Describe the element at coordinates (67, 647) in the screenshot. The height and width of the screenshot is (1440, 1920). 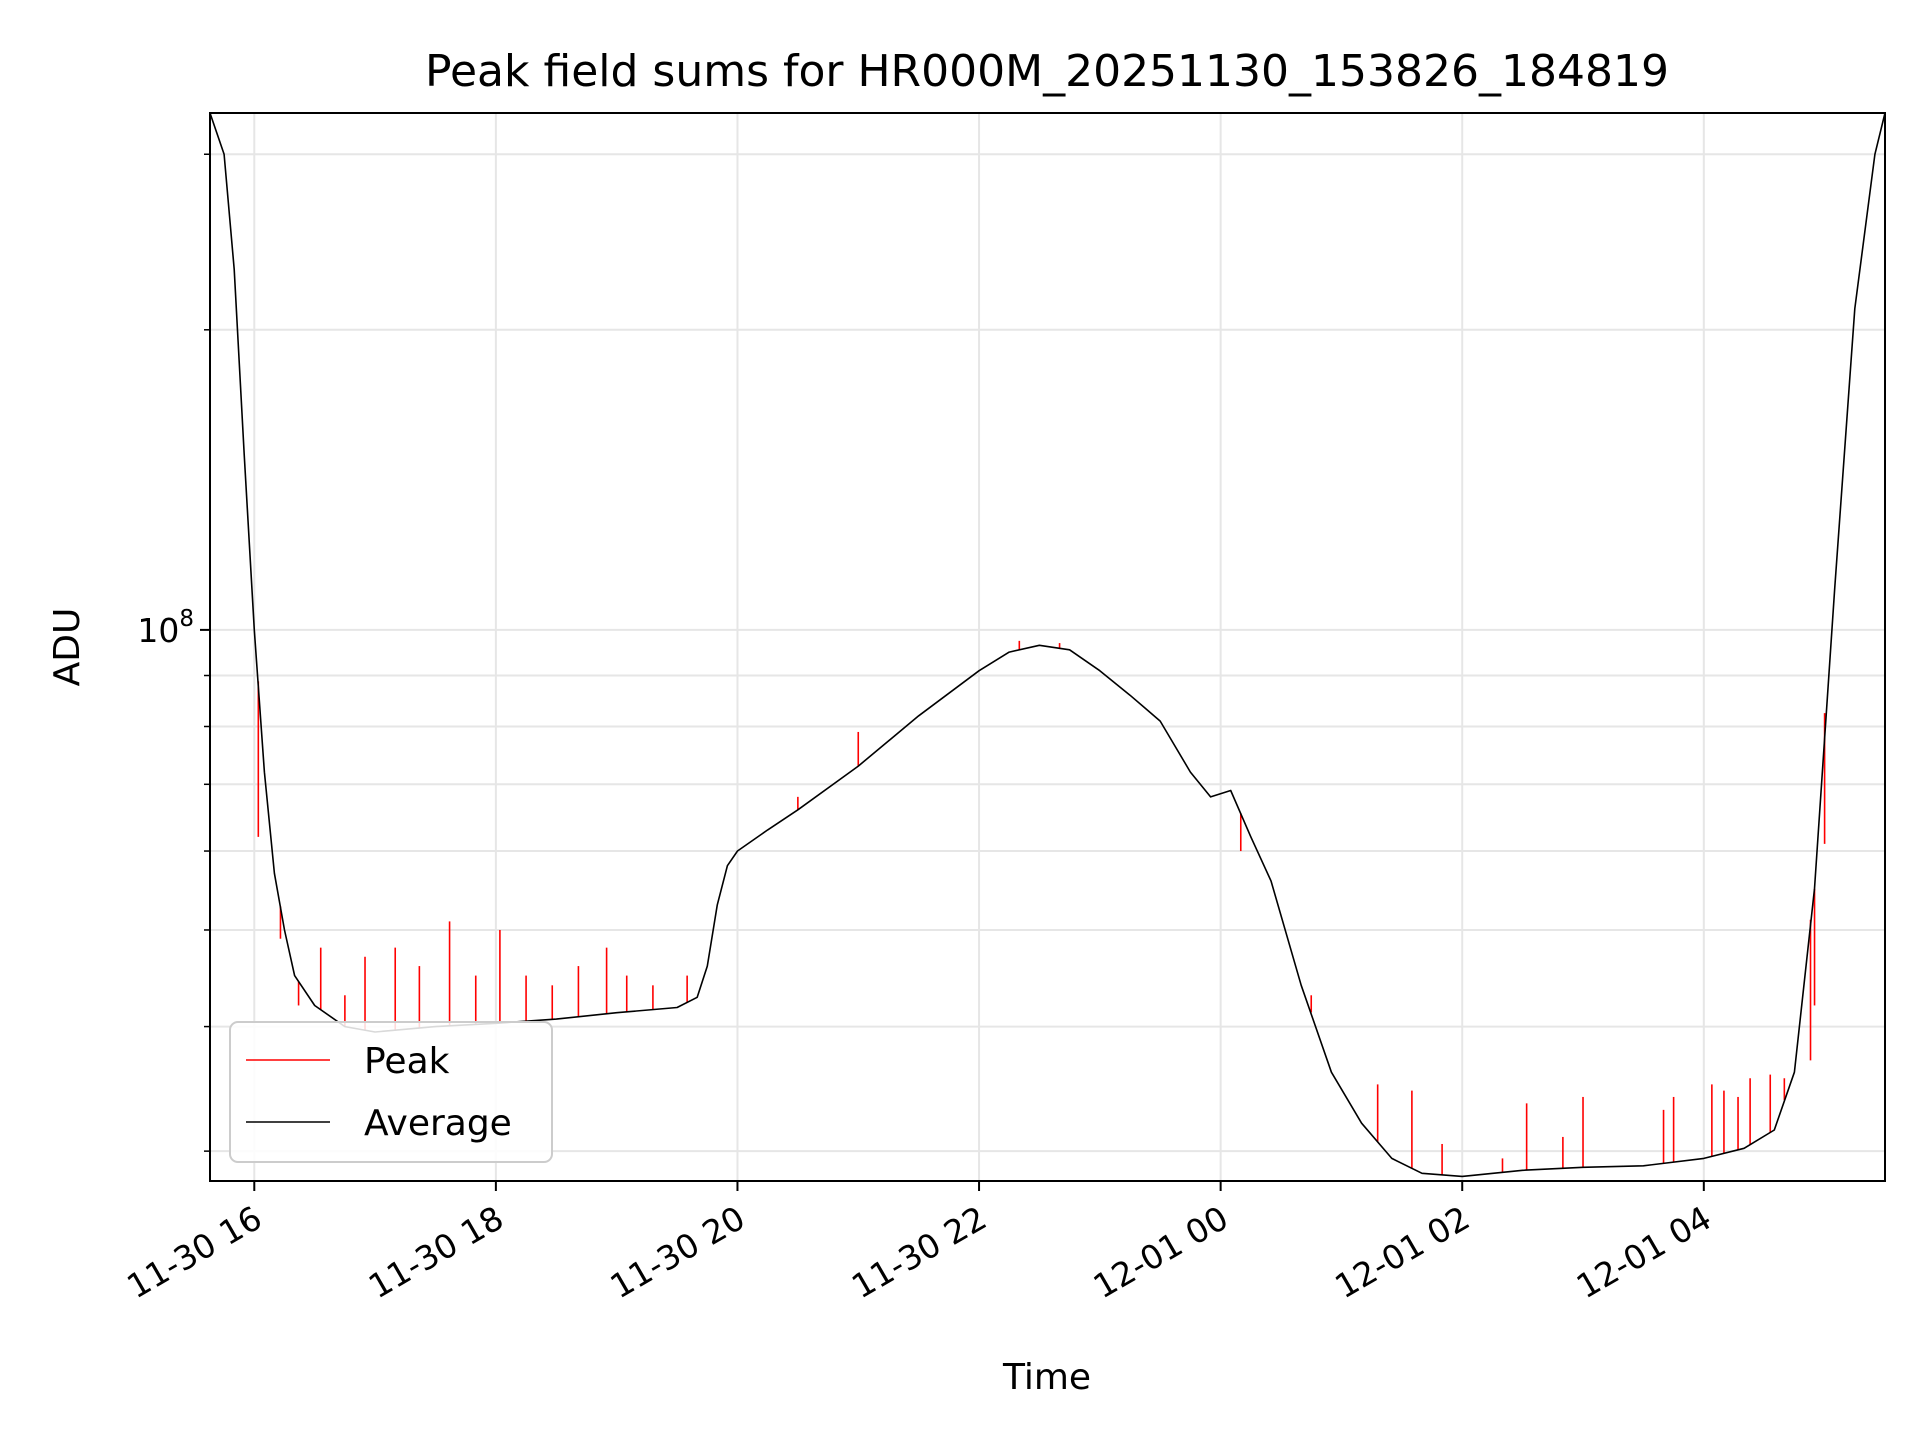
I see `y-axis-label: ADU` at that location.